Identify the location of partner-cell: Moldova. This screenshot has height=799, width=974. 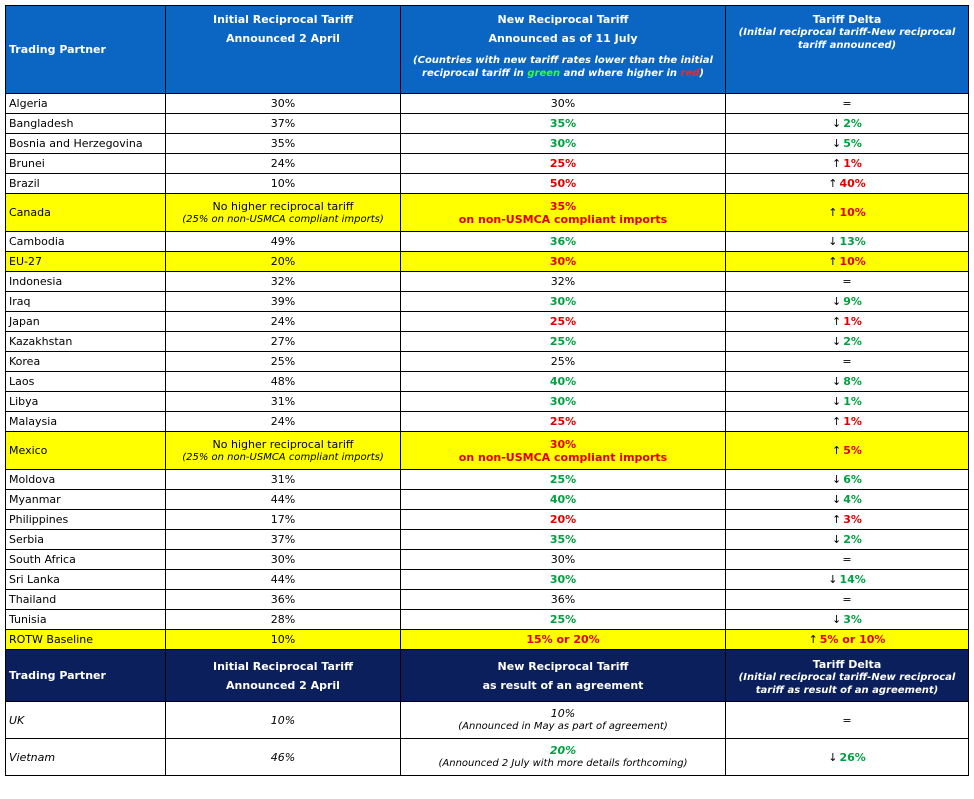
(85, 479).